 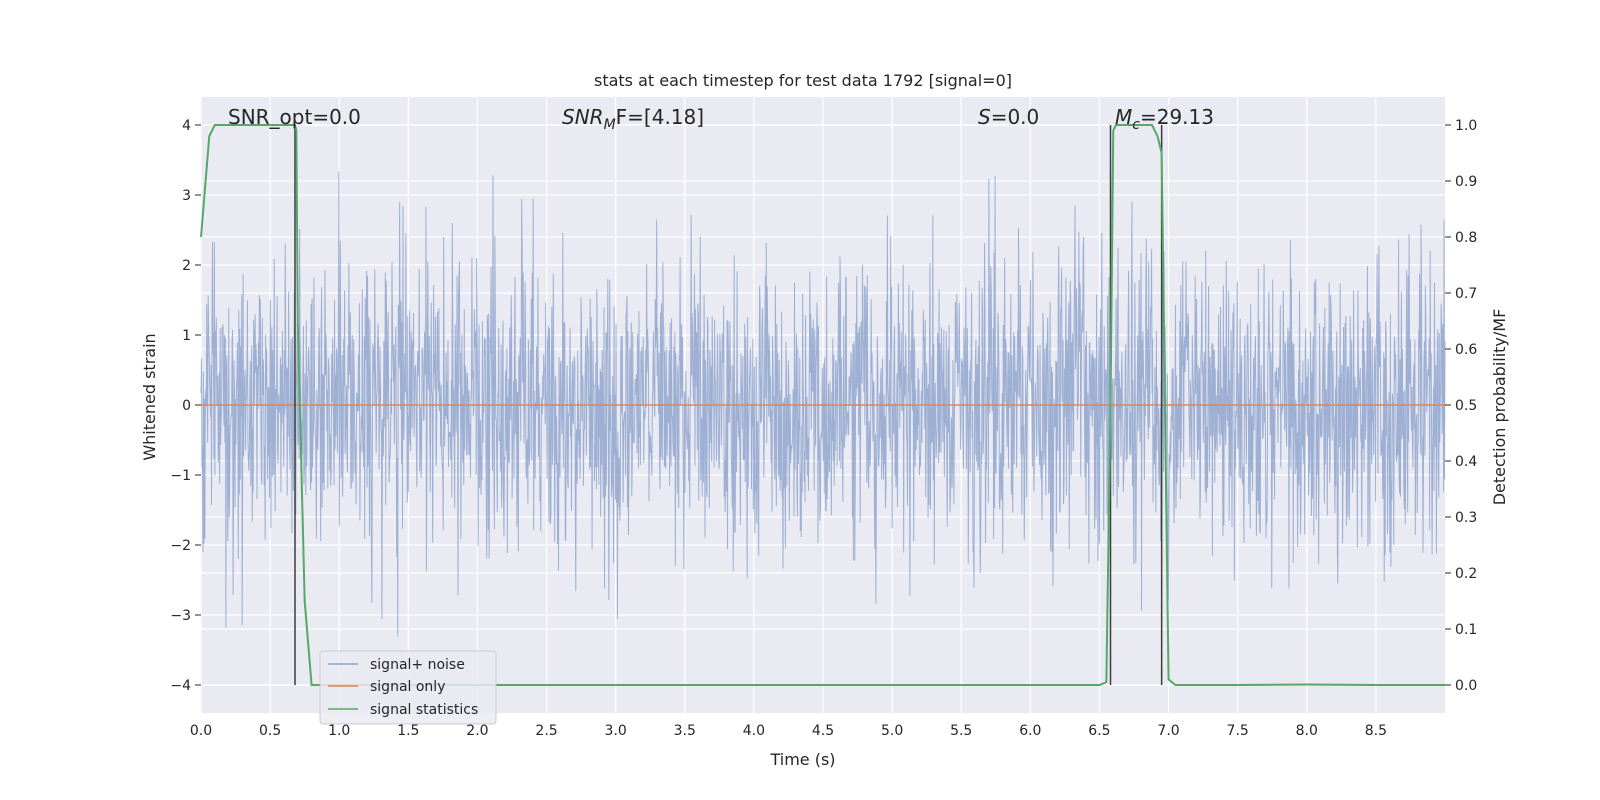 I want to click on legend-label-signal-only: signal only, so click(x=407, y=687).